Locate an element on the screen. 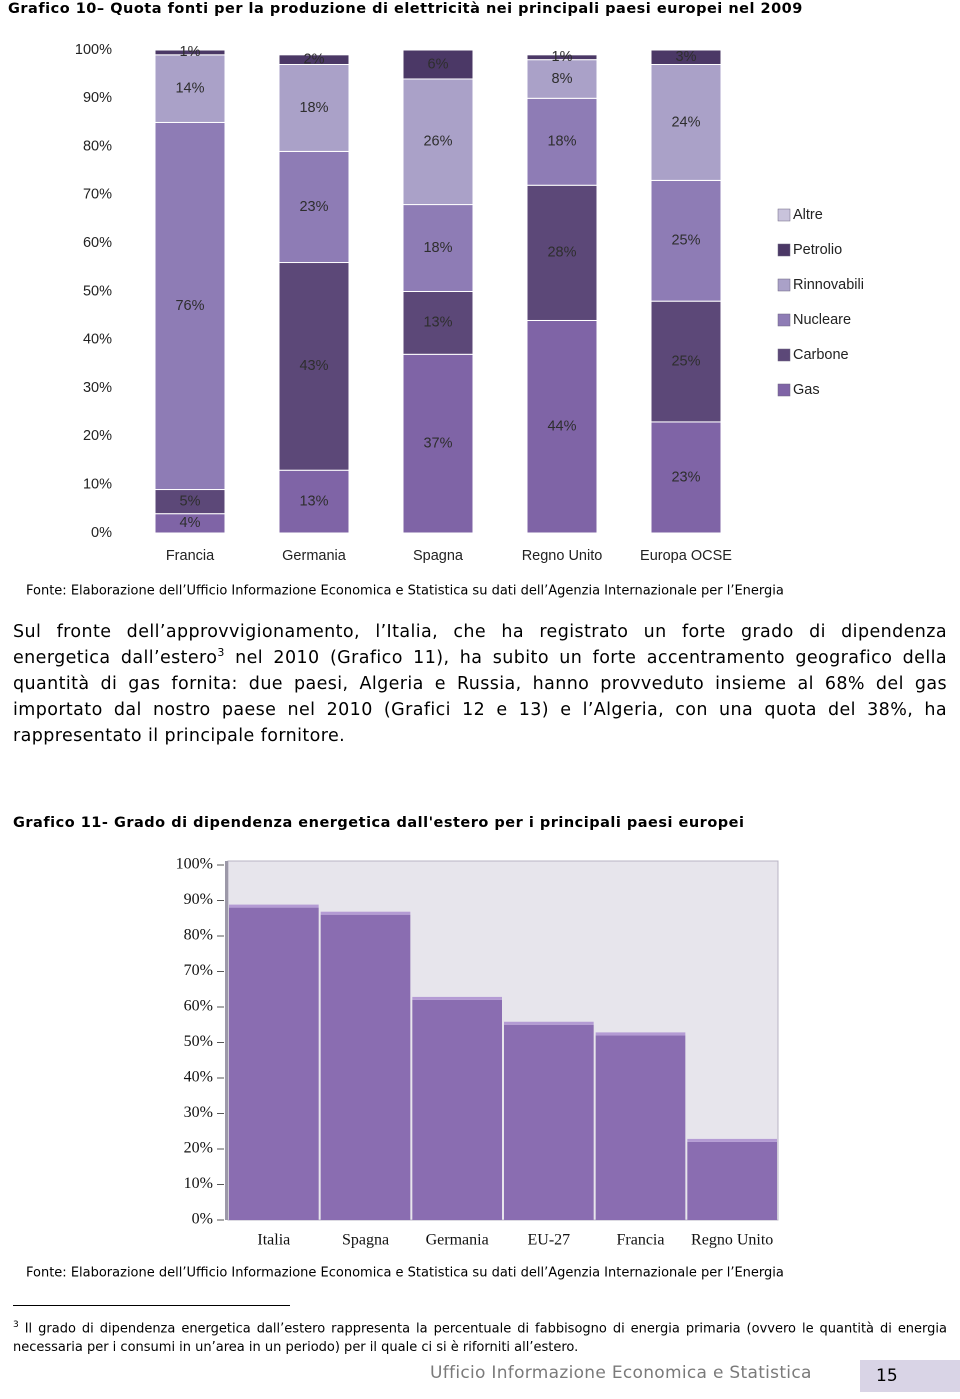  plot-area is located at coordinates (503, 1040).